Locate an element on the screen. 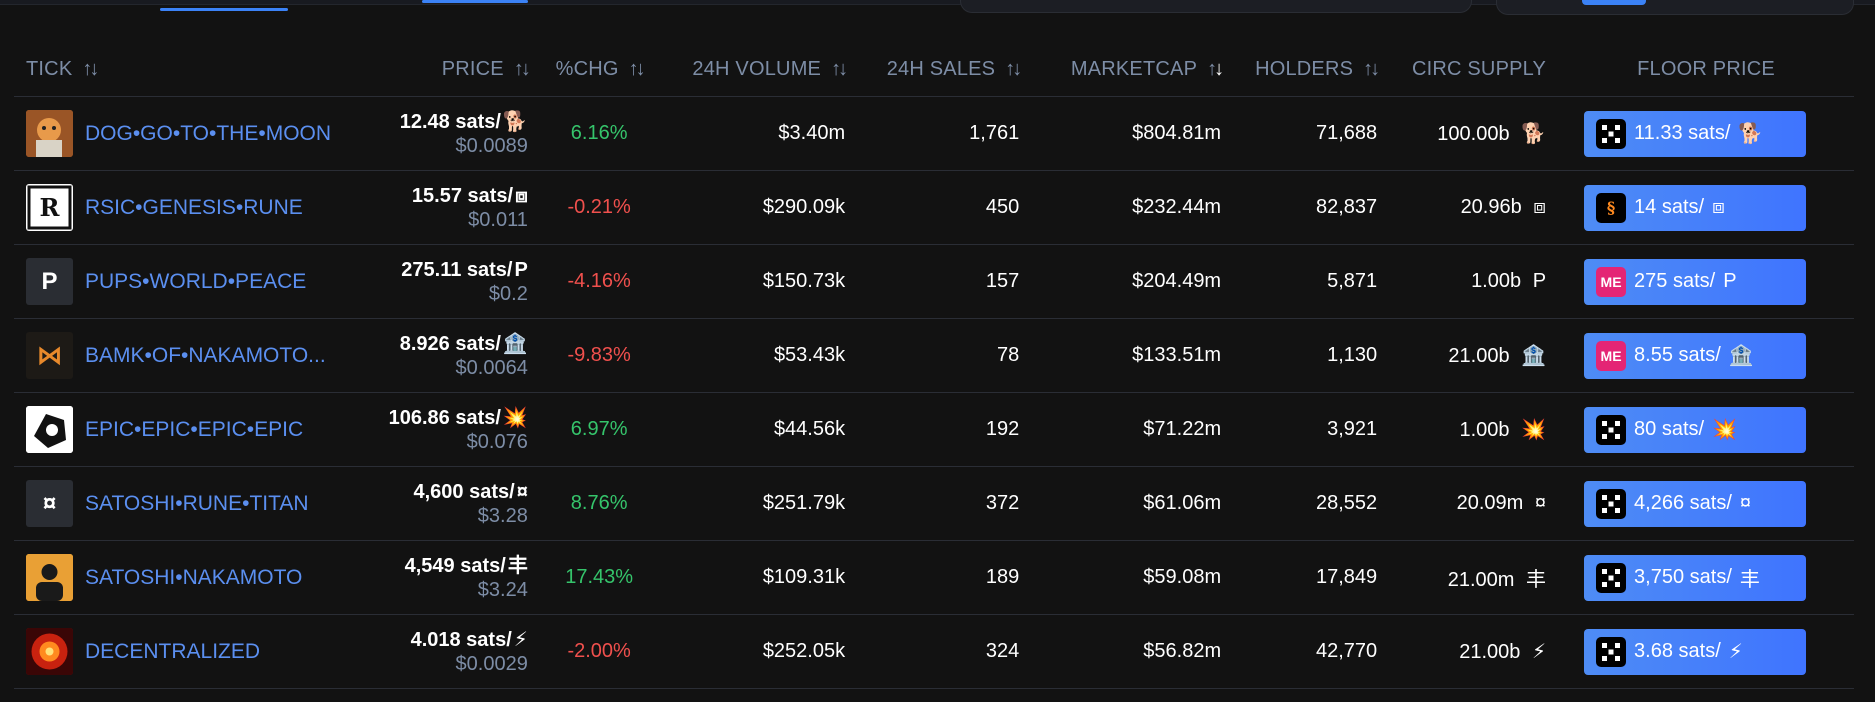 This screenshot has height=702, width=1875. tick-cell: EPIC•EPIC•EPIC•EPIC is located at coordinates (190, 429).